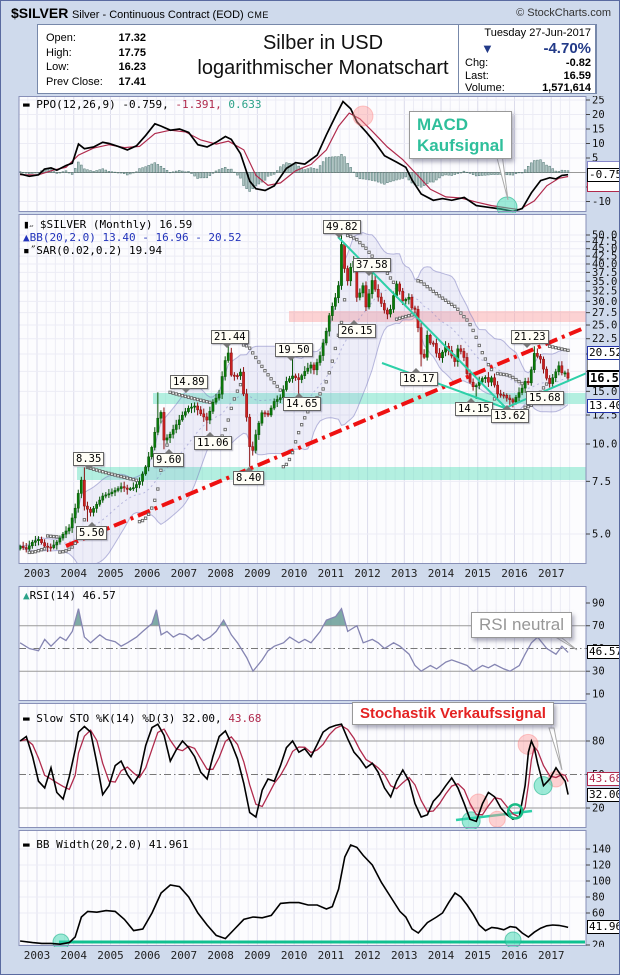 The image size is (620, 975). I want to click on year-label: 2016, so click(514, 955).